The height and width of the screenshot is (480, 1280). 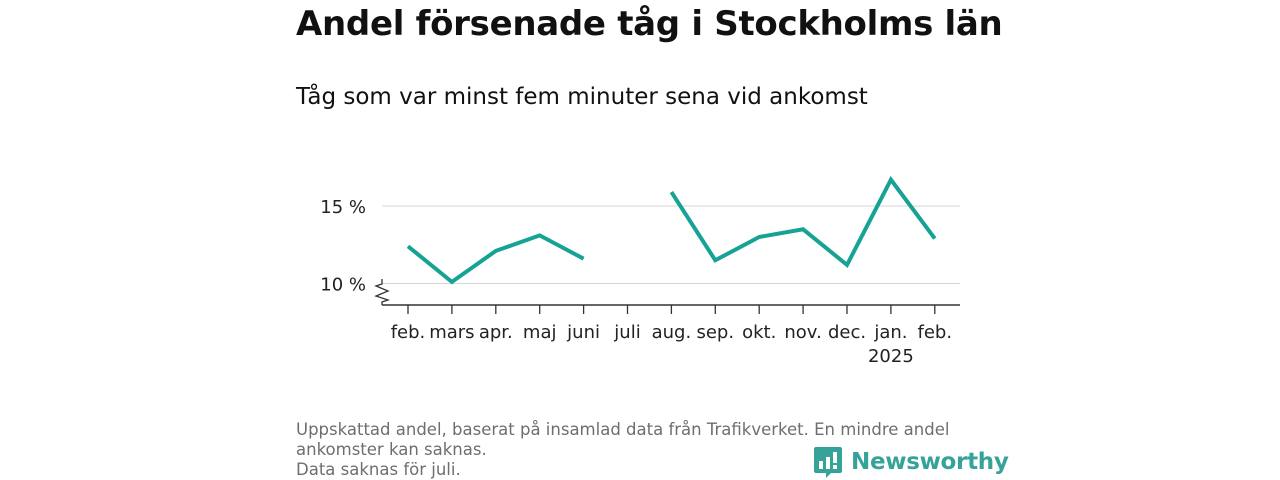 I want to click on gridlines, so click(x=671, y=244).